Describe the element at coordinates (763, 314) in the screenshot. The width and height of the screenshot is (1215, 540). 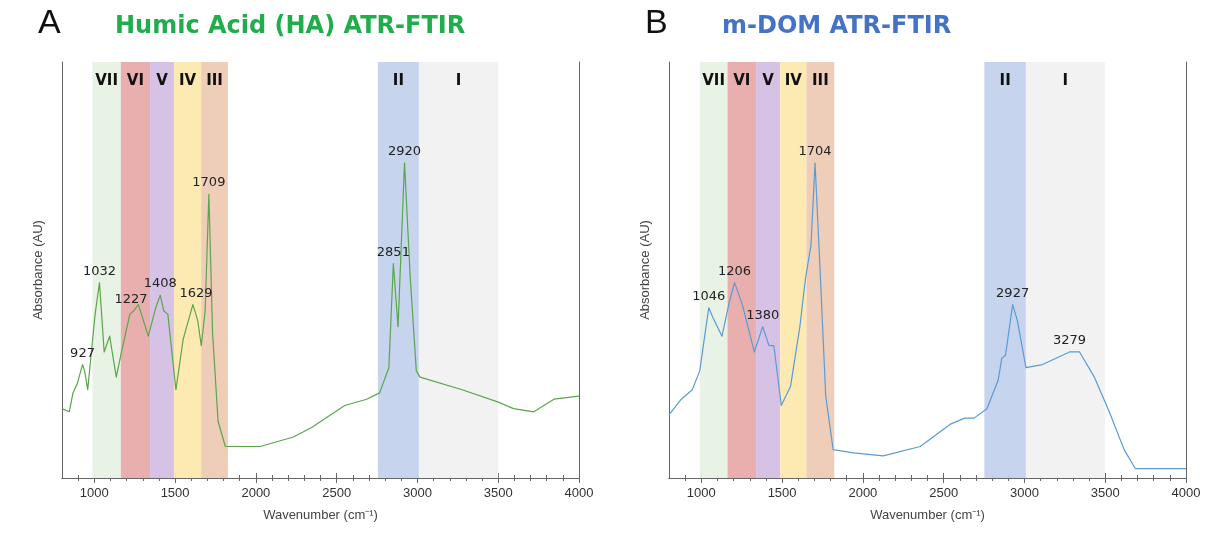
I see `annotation: 1380` at that location.